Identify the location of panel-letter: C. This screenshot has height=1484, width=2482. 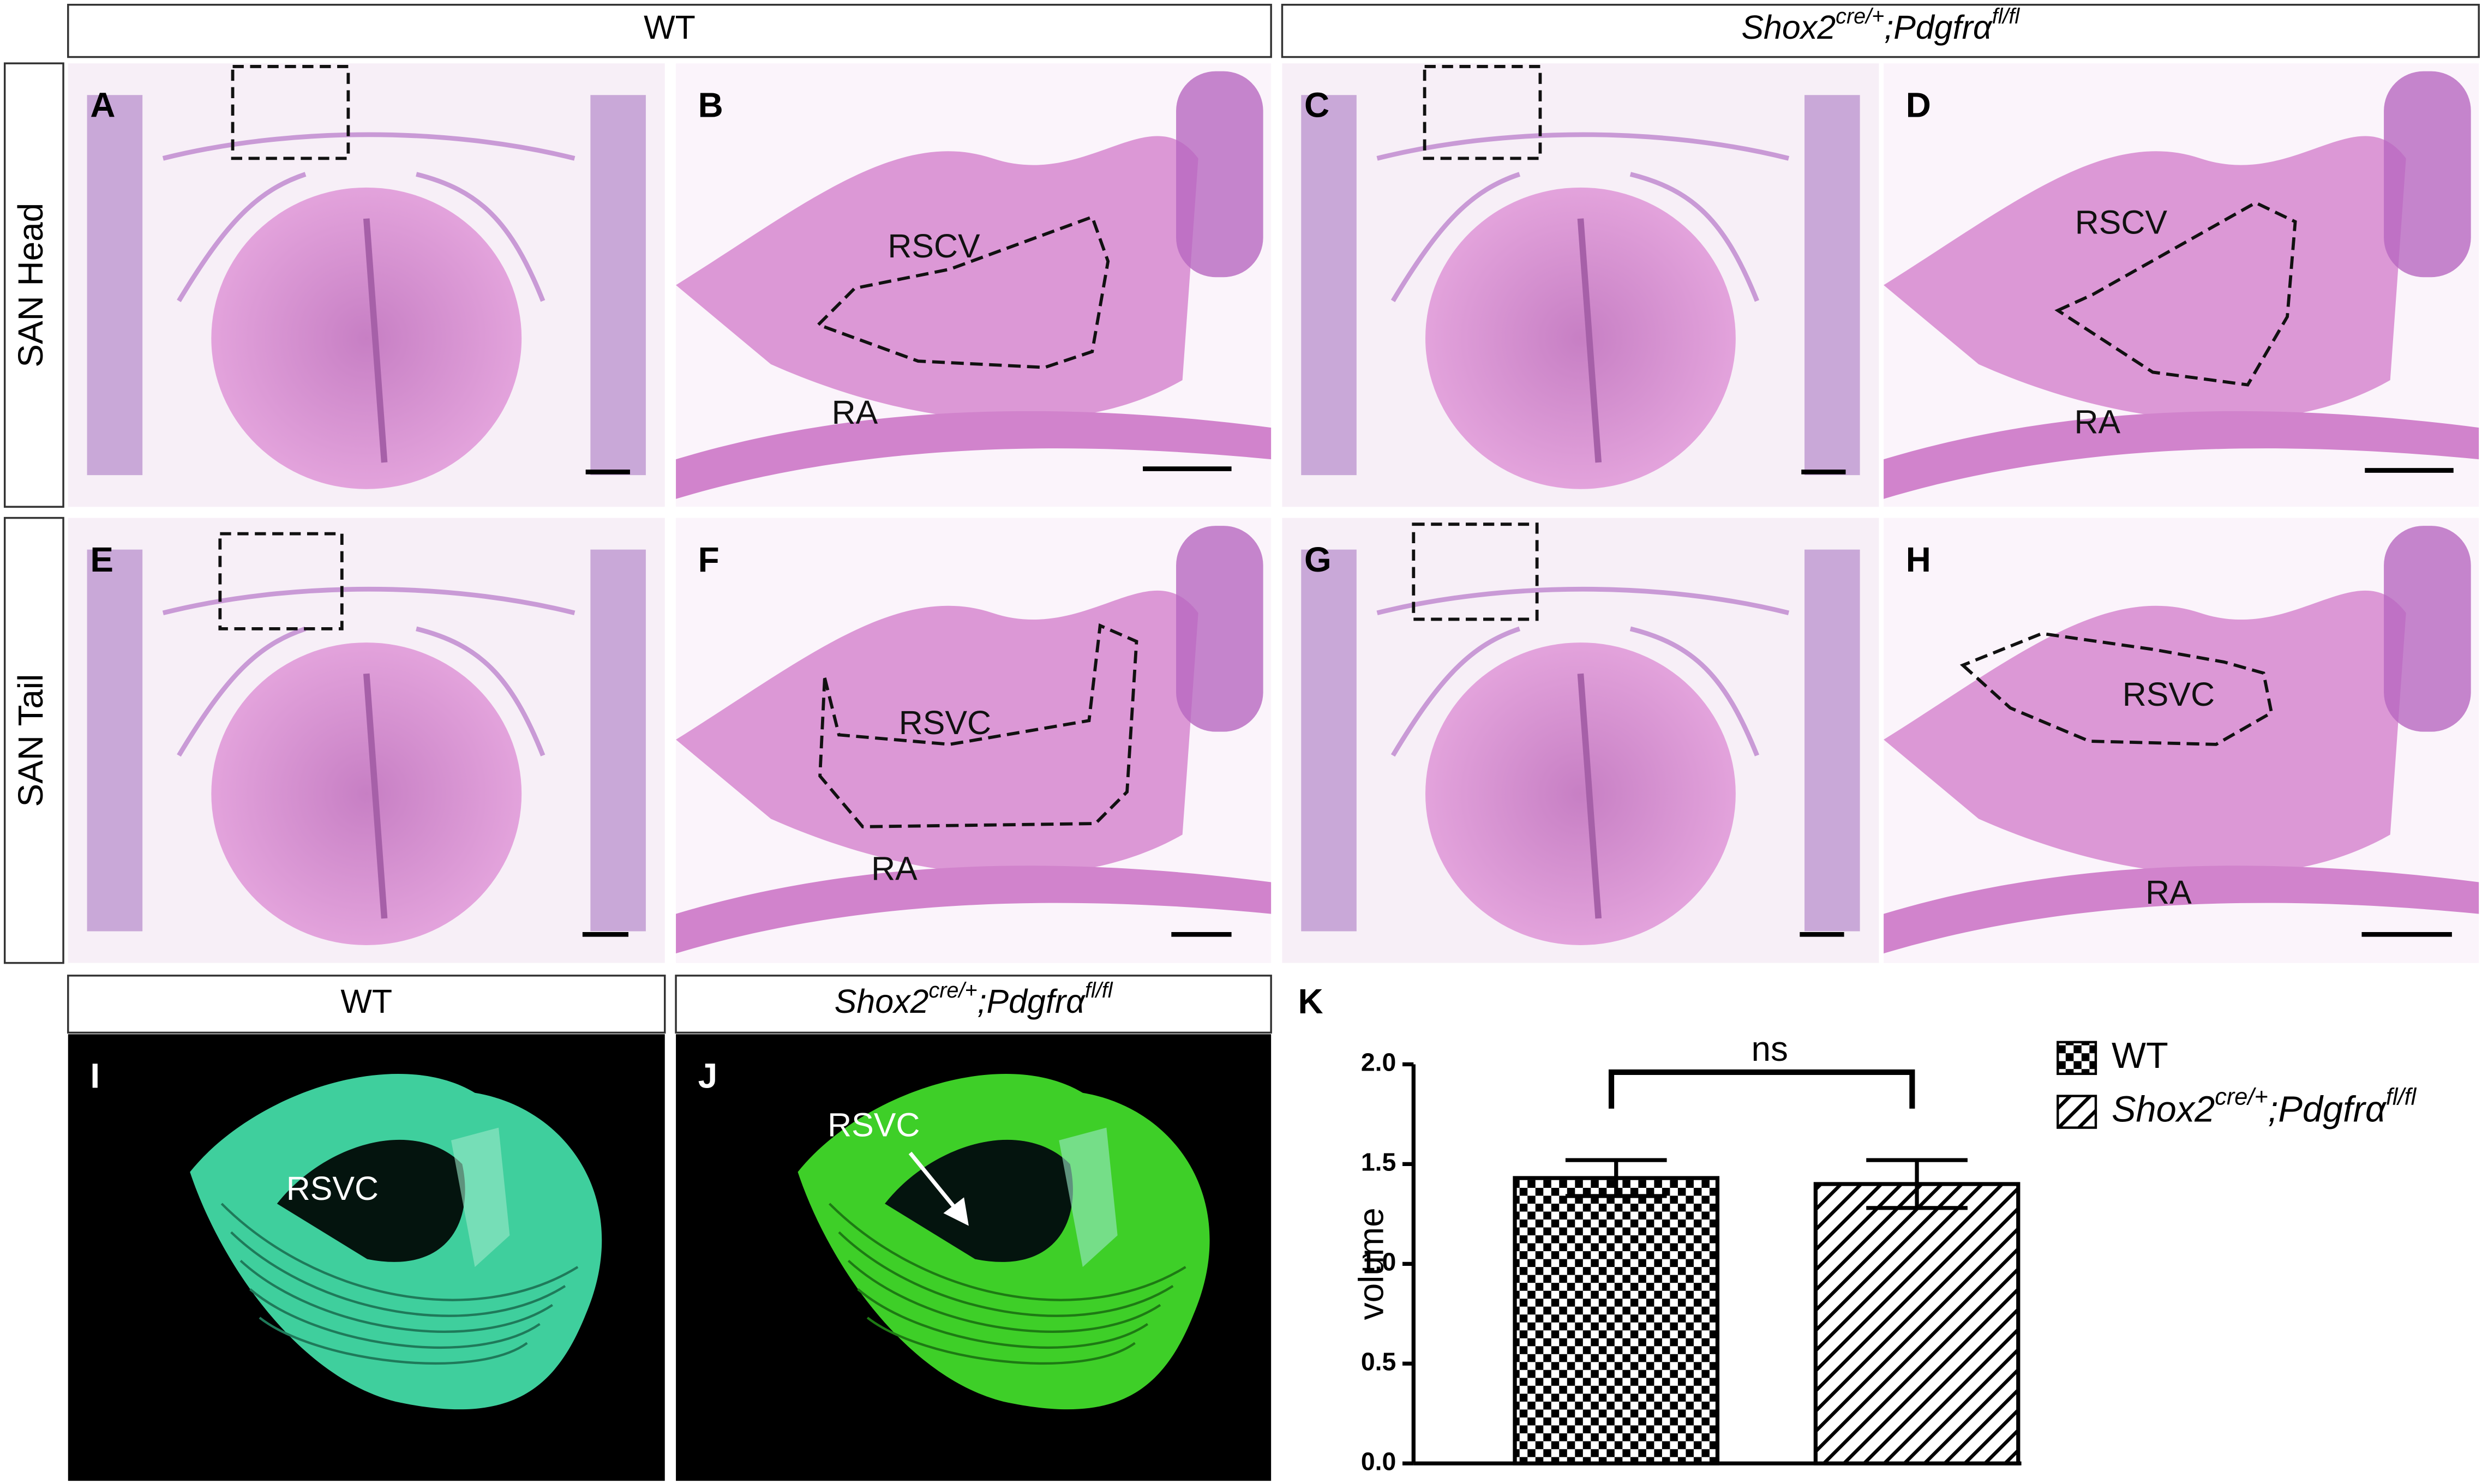
(1316, 105).